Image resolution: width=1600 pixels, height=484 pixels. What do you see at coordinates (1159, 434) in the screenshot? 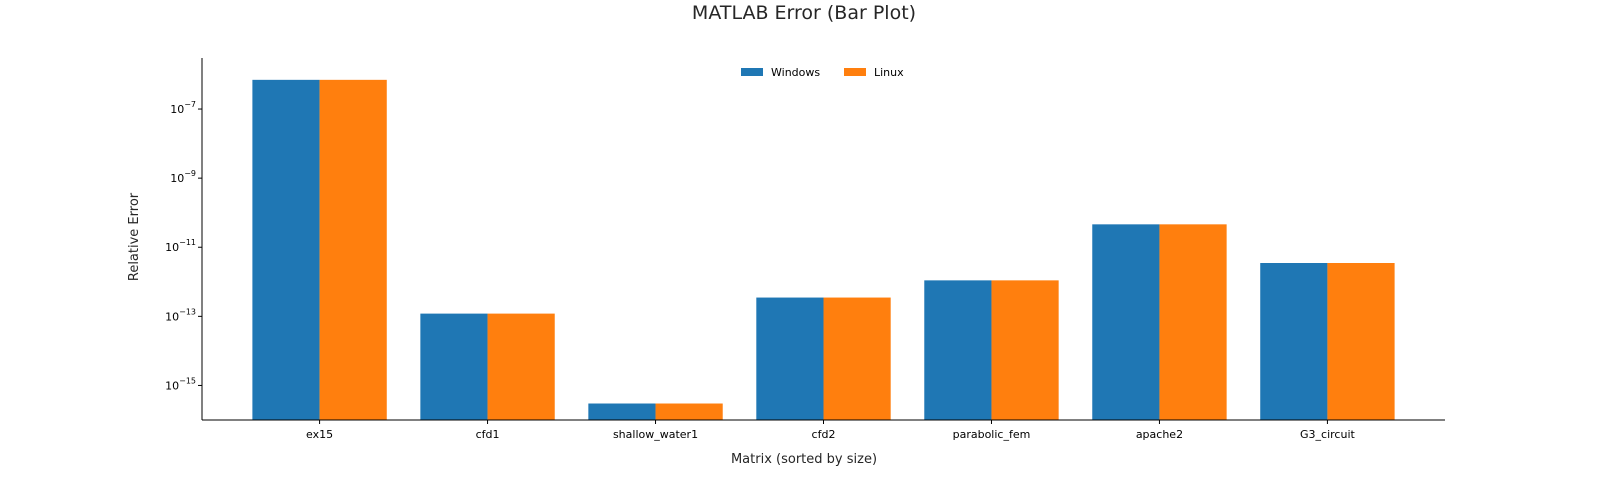
I see `x-tick-label: apache2` at bounding box center [1159, 434].